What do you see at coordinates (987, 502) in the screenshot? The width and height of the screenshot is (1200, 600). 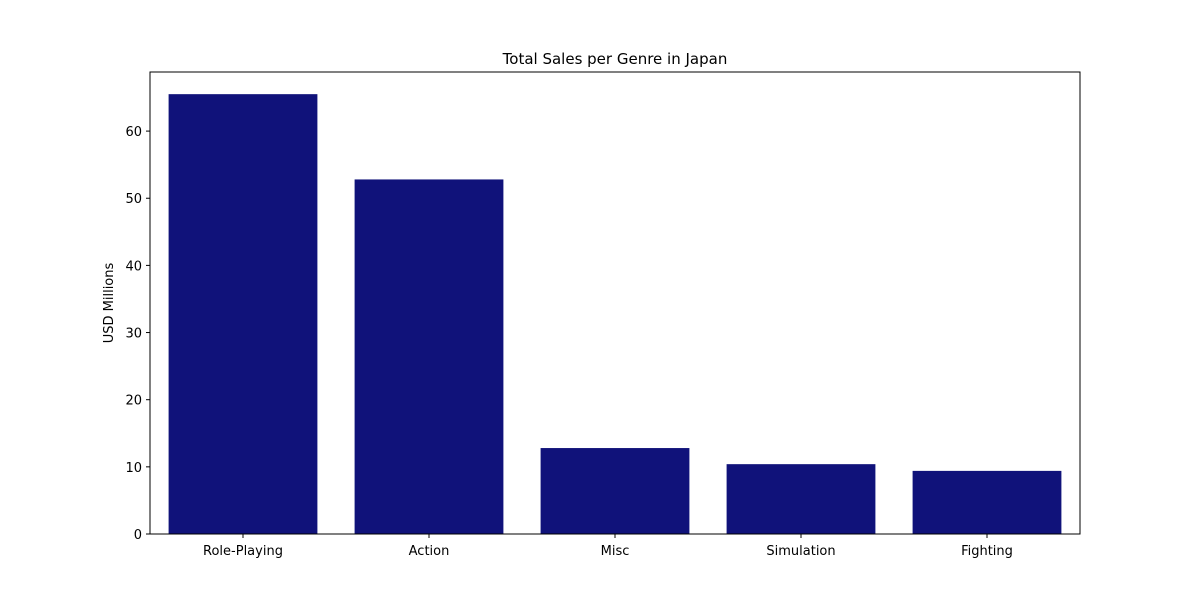 I see `bar-fighting` at bounding box center [987, 502].